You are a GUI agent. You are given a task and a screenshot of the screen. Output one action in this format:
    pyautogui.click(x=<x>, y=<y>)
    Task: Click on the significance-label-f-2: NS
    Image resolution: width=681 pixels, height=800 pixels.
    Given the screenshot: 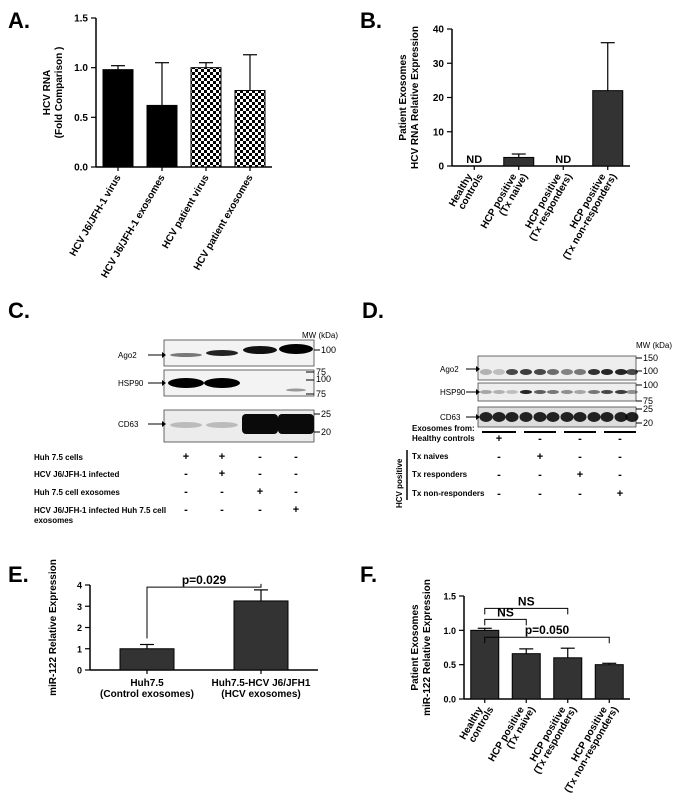 What is the action you would take?
    pyautogui.click(x=505, y=612)
    